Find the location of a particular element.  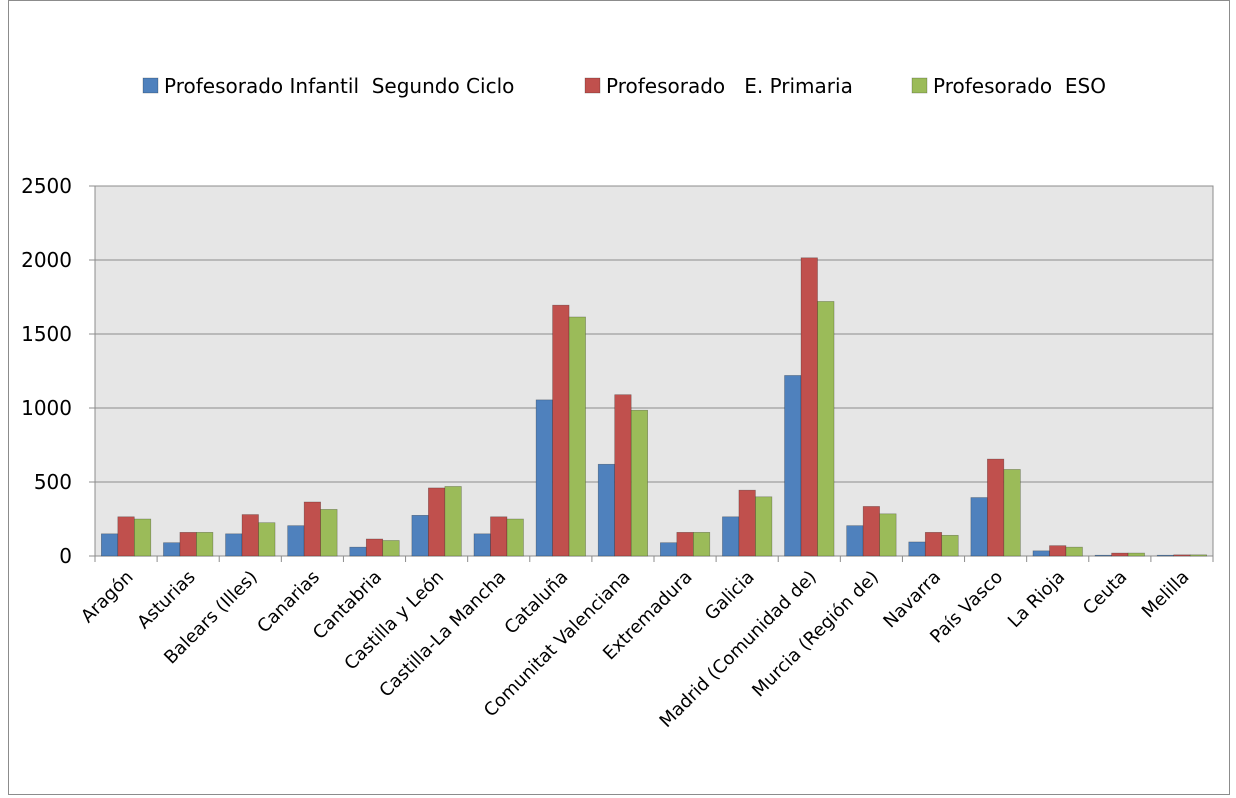

y-tick-label: 1500 is located at coordinates (46, 334).